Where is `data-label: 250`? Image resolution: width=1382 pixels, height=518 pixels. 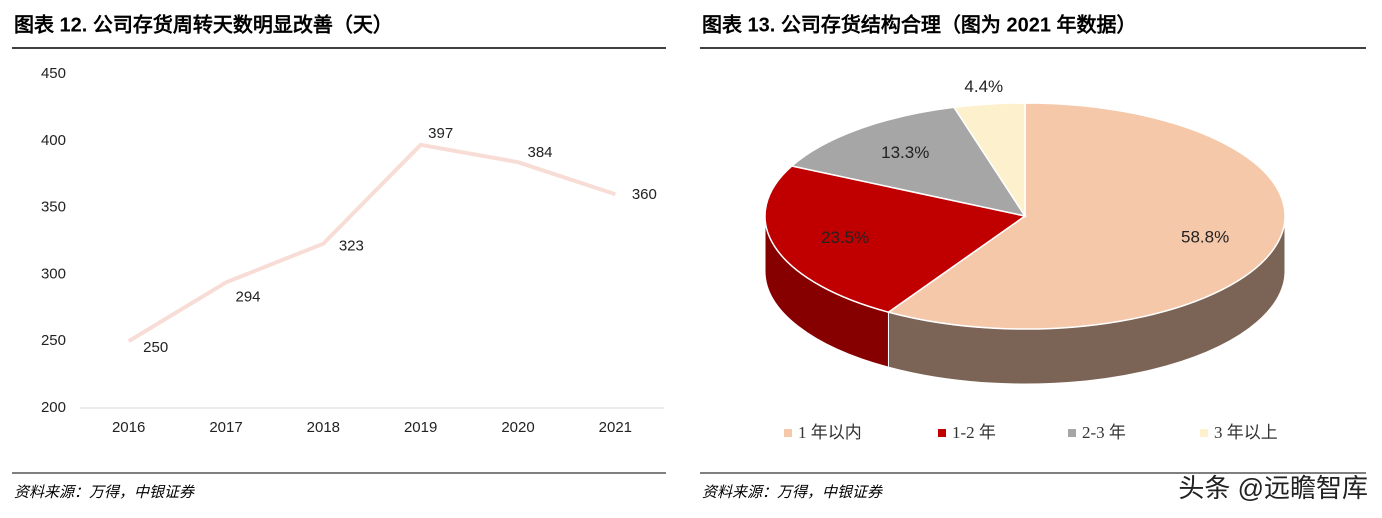
data-label: 250 is located at coordinates (155, 347).